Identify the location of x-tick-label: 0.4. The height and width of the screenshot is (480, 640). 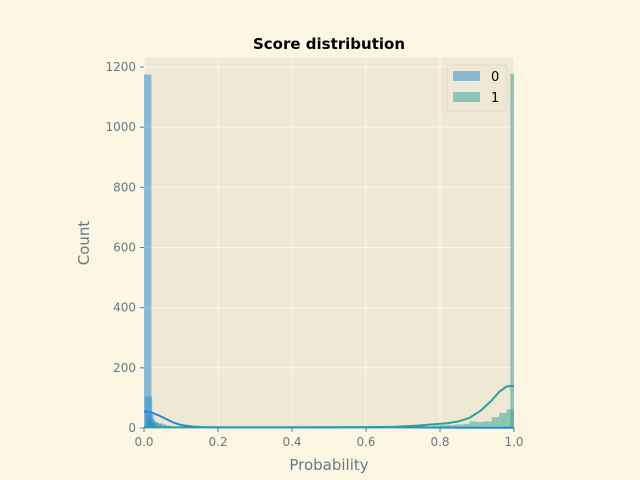
(291, 442).